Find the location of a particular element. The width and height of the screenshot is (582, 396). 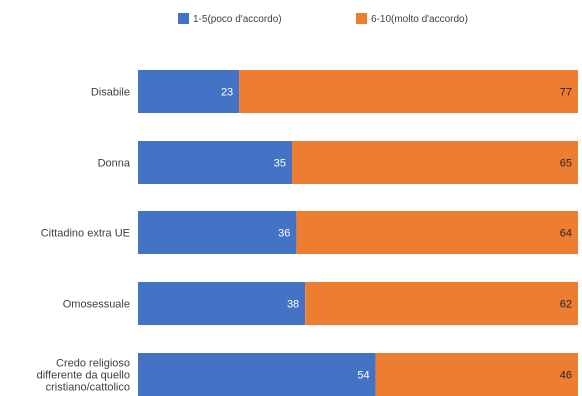

value-label-2-3: 64 is located at coordinates (566, 234).